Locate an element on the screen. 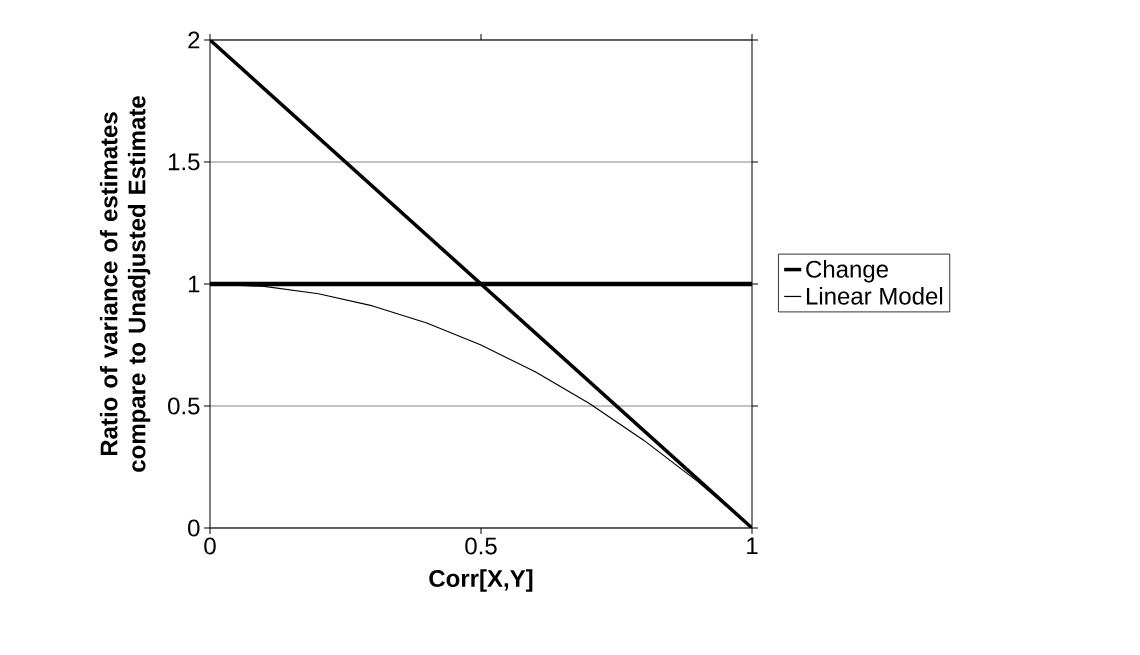  y-tick-label: 0.5 is located at coordinates (184, 406).